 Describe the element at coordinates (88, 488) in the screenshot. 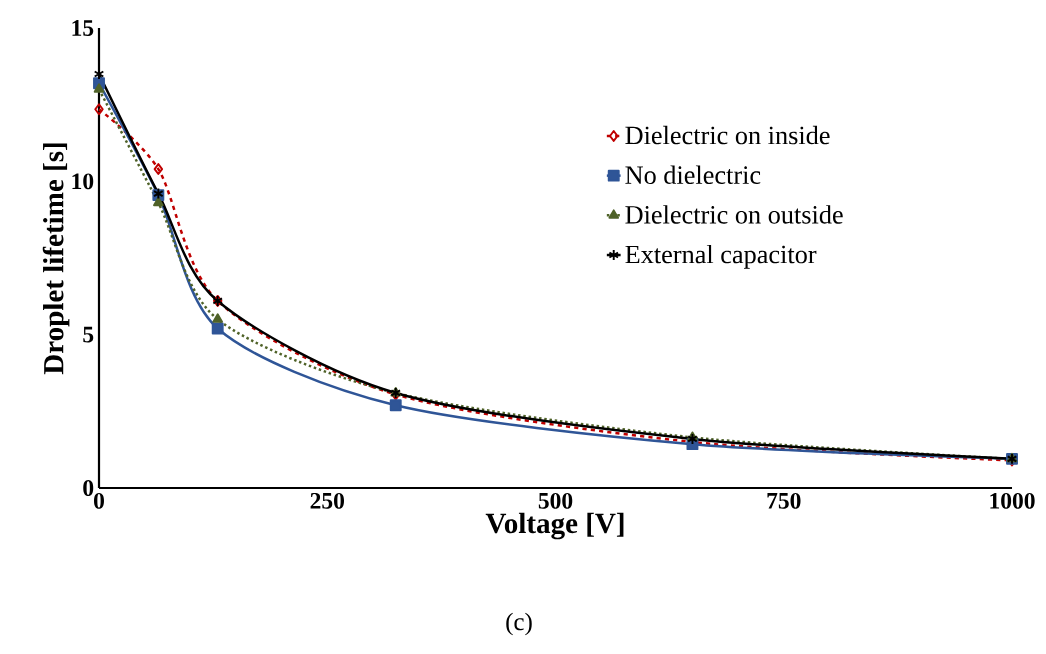

I see `y-tick-label: 0` at that location.